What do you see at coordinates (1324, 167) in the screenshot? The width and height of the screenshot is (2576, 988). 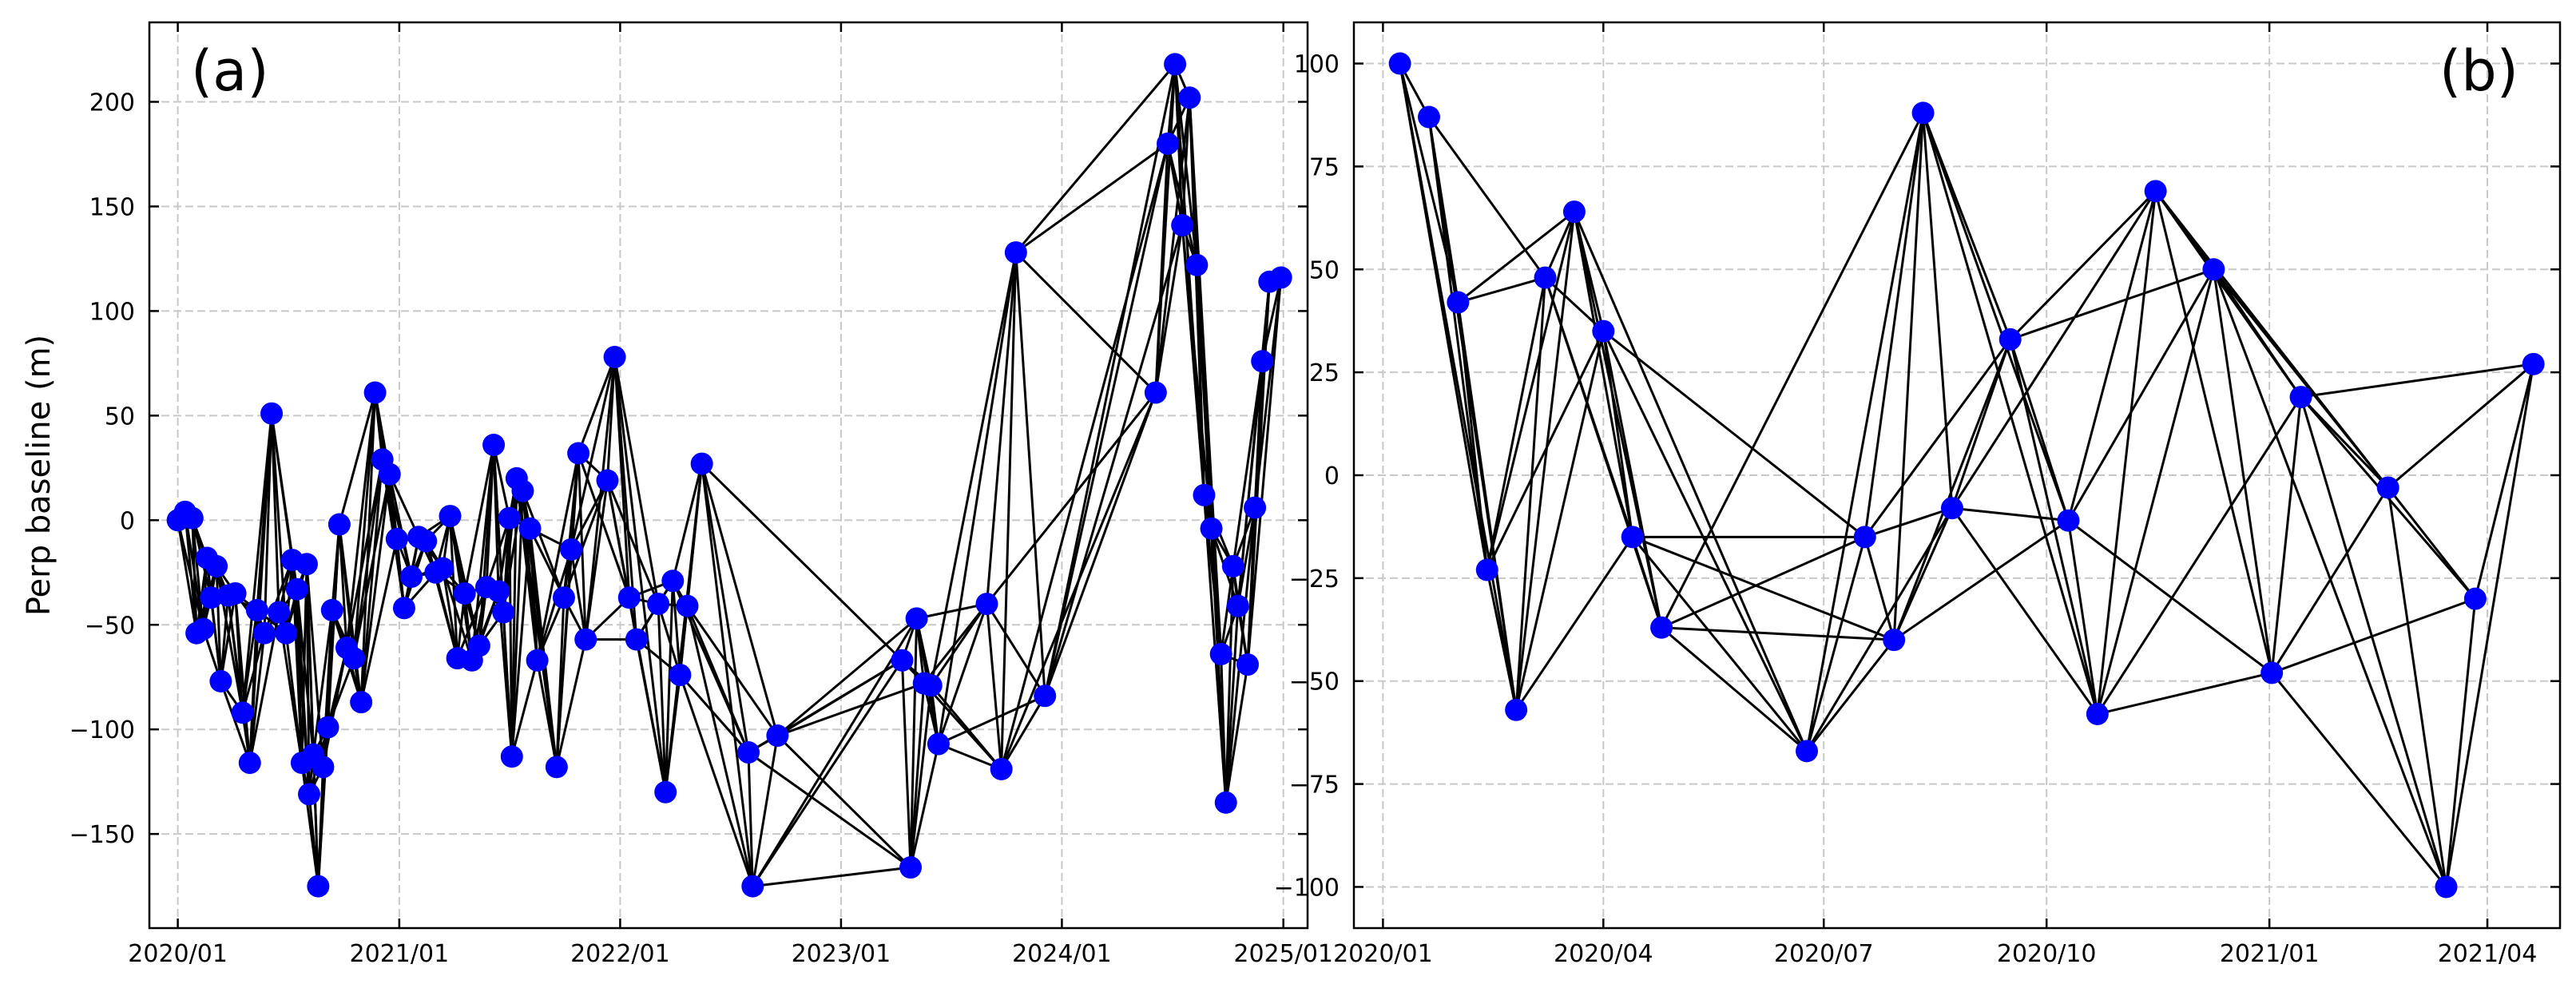 I see `y-tick-label: 75` at bounding box center [1324, 167].